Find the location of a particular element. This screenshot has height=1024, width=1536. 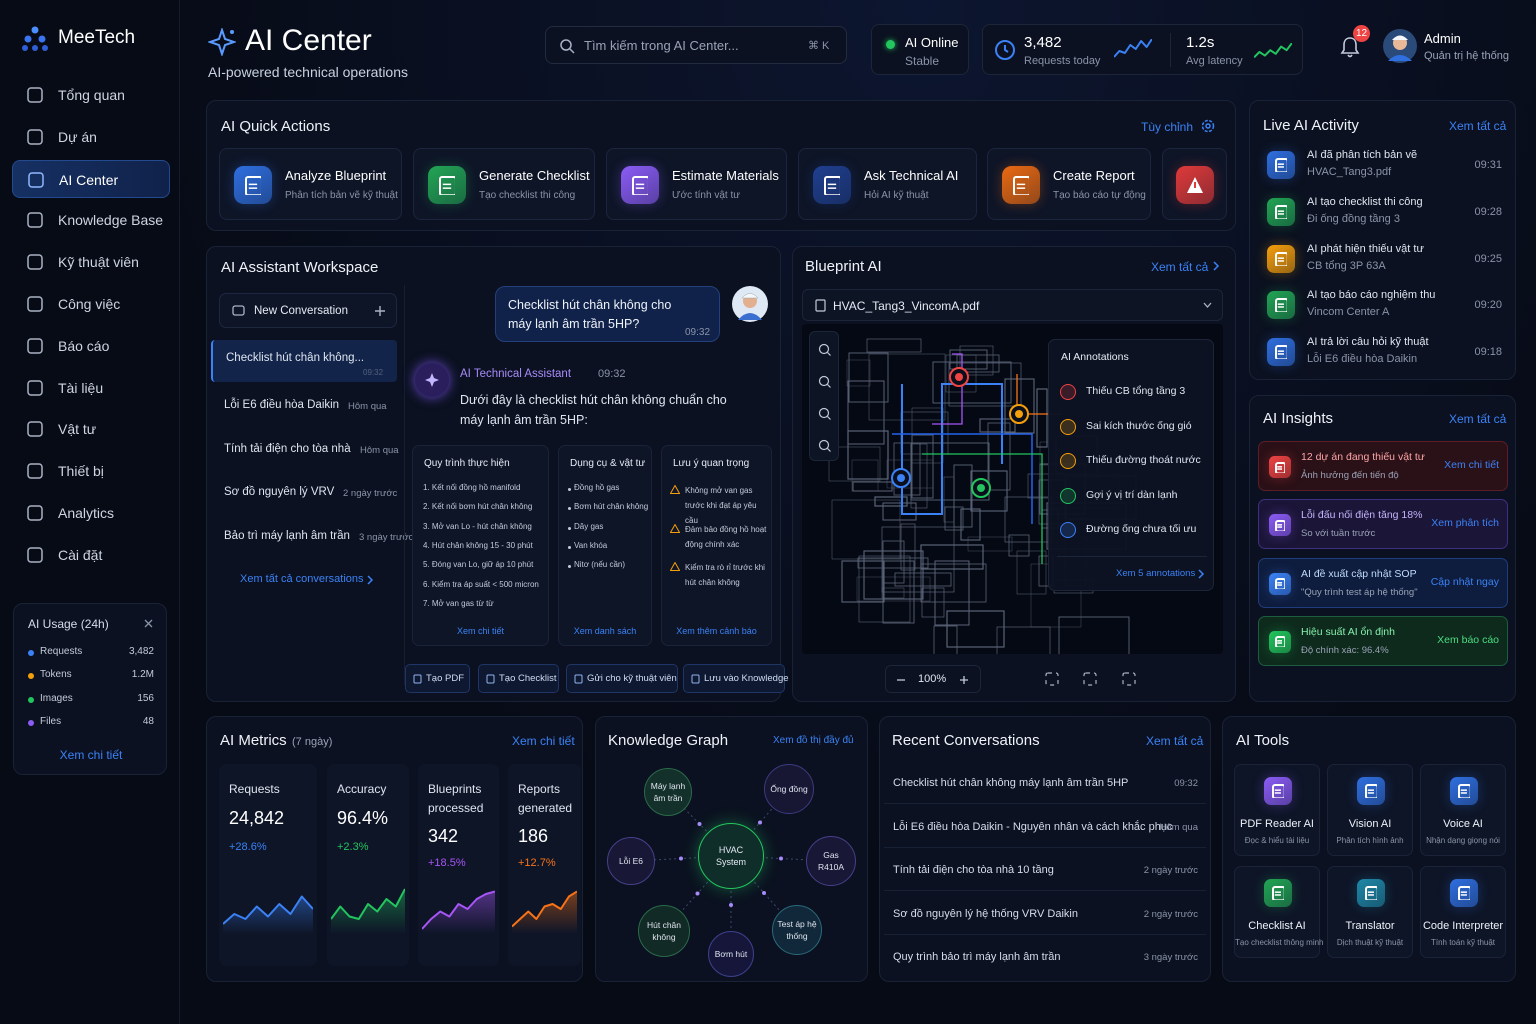

link: Xem phân tích is located at coordinates (1465, 523).